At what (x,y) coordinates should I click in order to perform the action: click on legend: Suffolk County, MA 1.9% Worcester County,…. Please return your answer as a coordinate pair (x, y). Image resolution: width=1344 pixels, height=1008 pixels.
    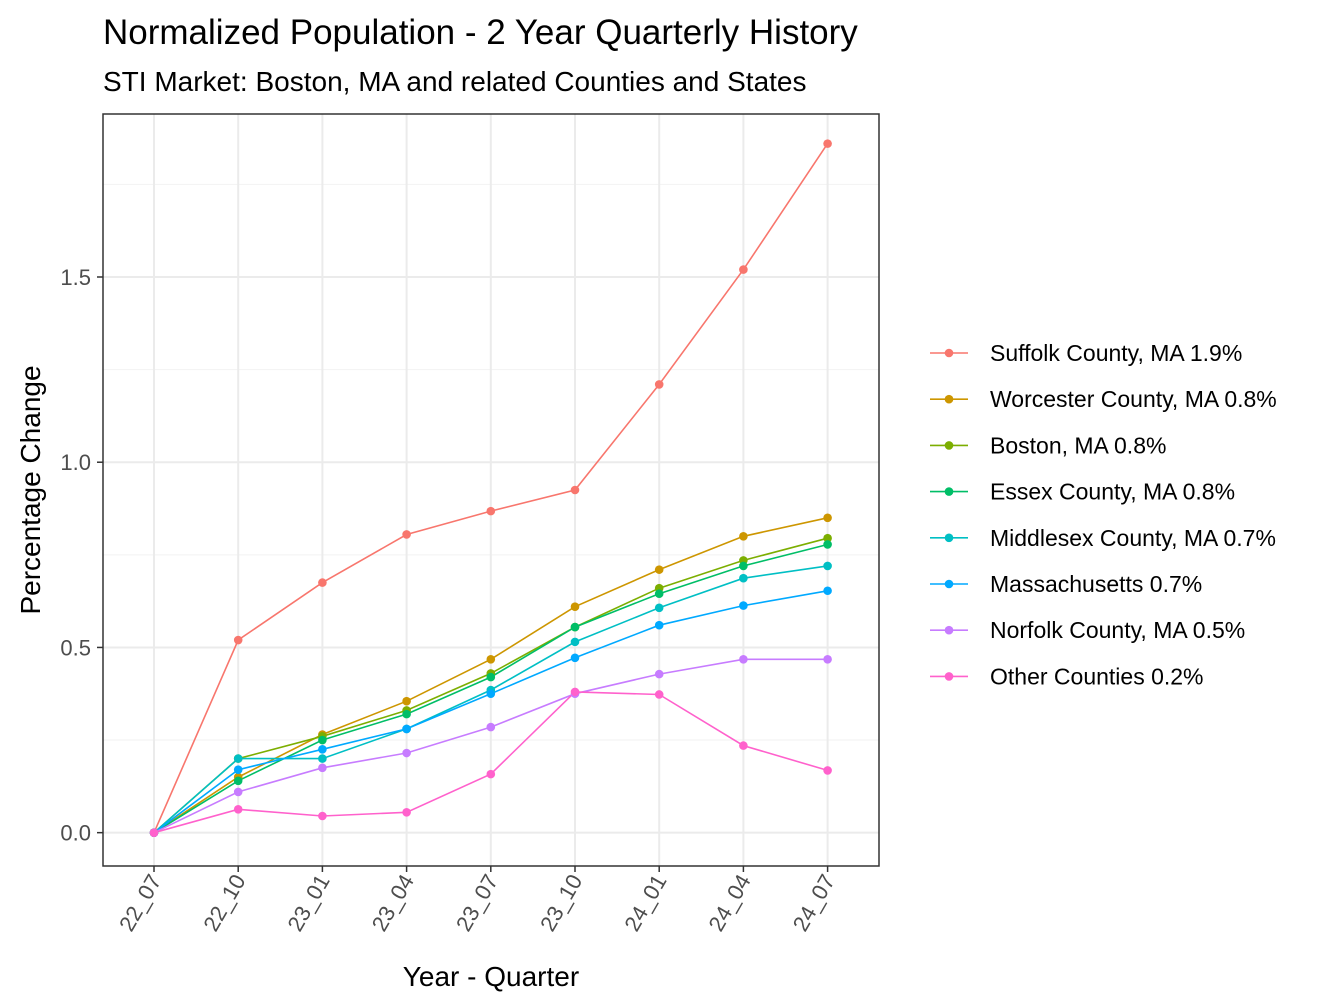
    Looking at the image, I should click on (1103, 514).